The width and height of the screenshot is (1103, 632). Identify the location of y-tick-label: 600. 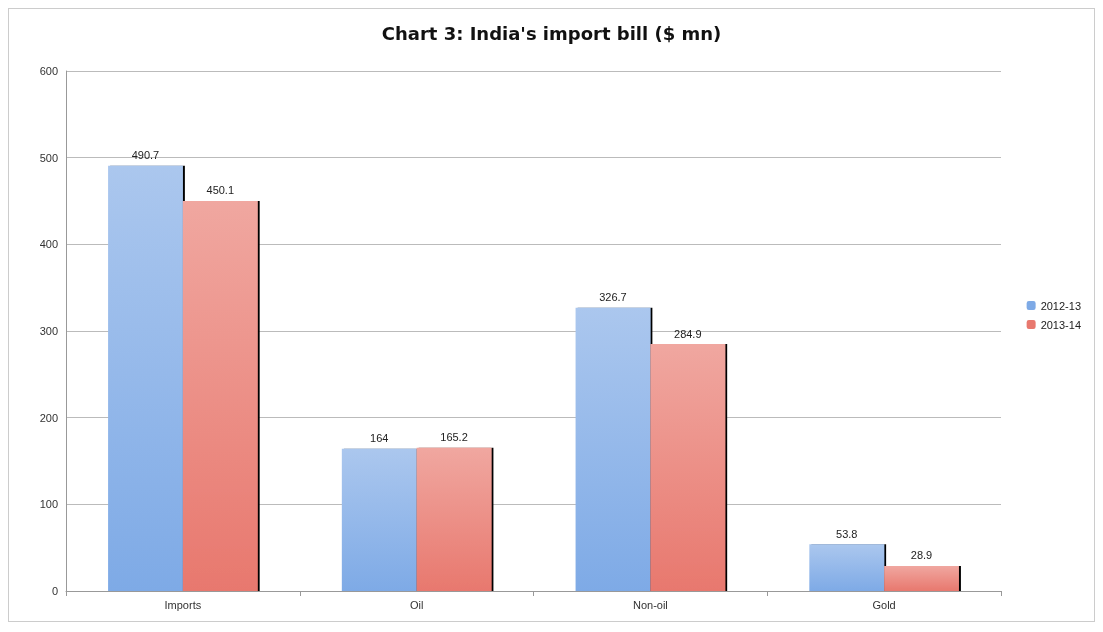
(48, 71).